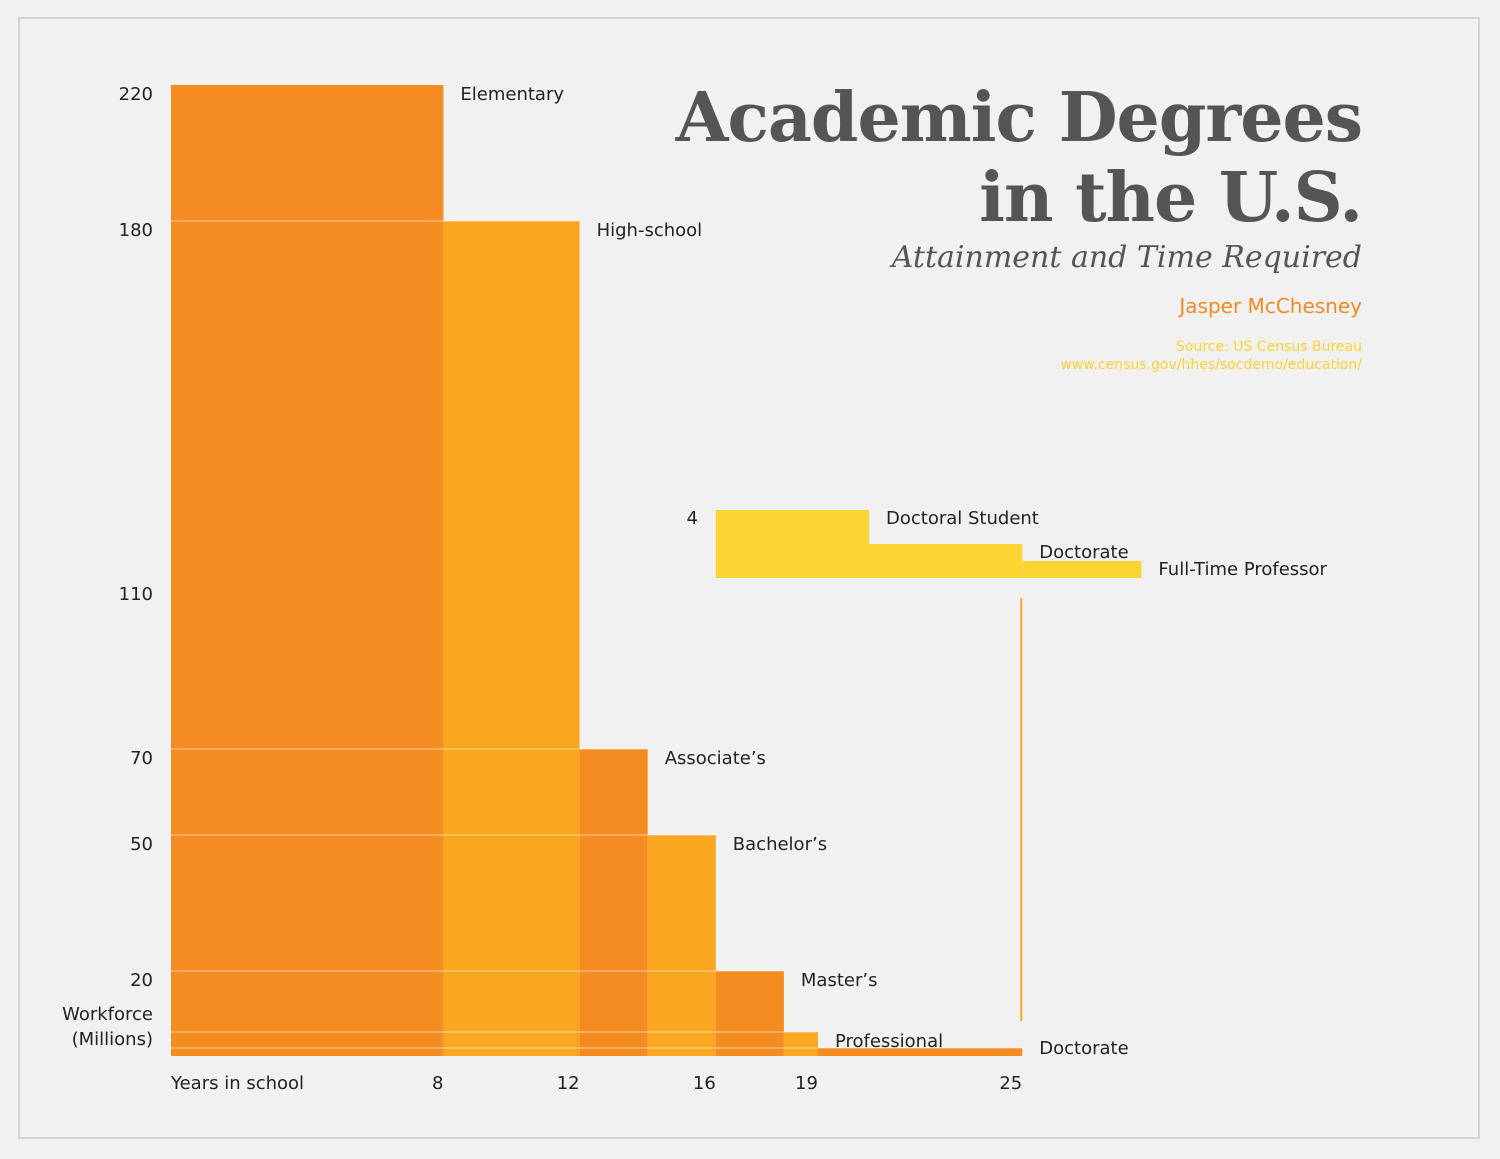 The width and height of the screenshot is (1500, 1159). What do you see at coordinates (1083, 552) in the screenshot?
I see `inset-label-doctorate: Doctorate` at bounding box center [1083, 552].